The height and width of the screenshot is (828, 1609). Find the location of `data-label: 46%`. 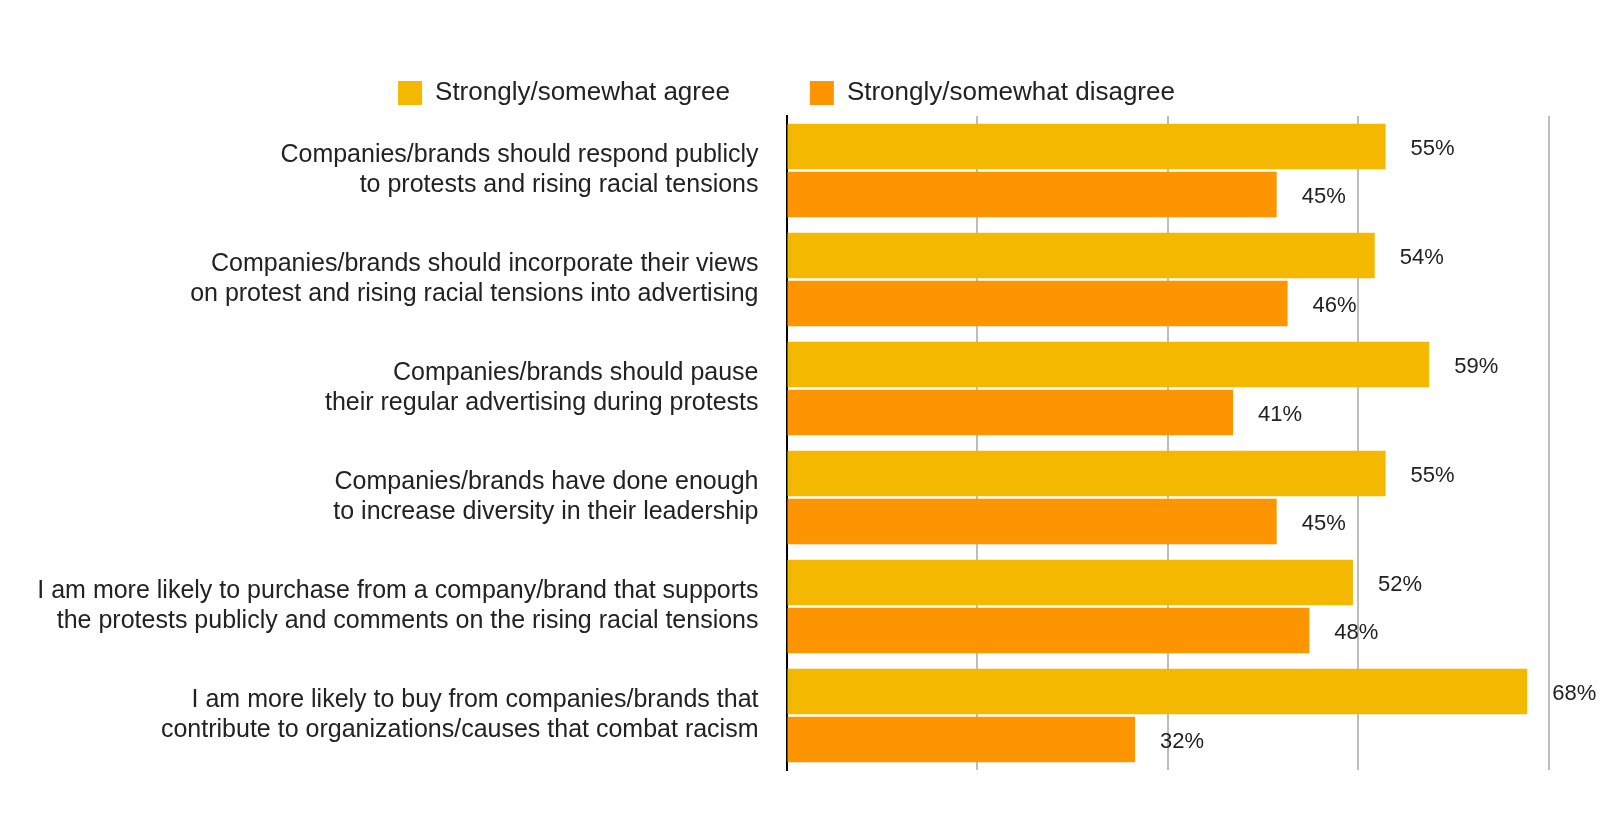

data-label: 46% is located at coordinates (1334, 304).